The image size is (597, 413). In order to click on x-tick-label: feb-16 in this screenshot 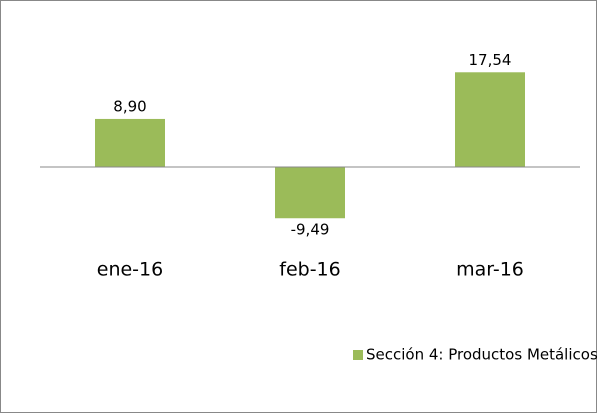, I will do `click(309, 270)`.